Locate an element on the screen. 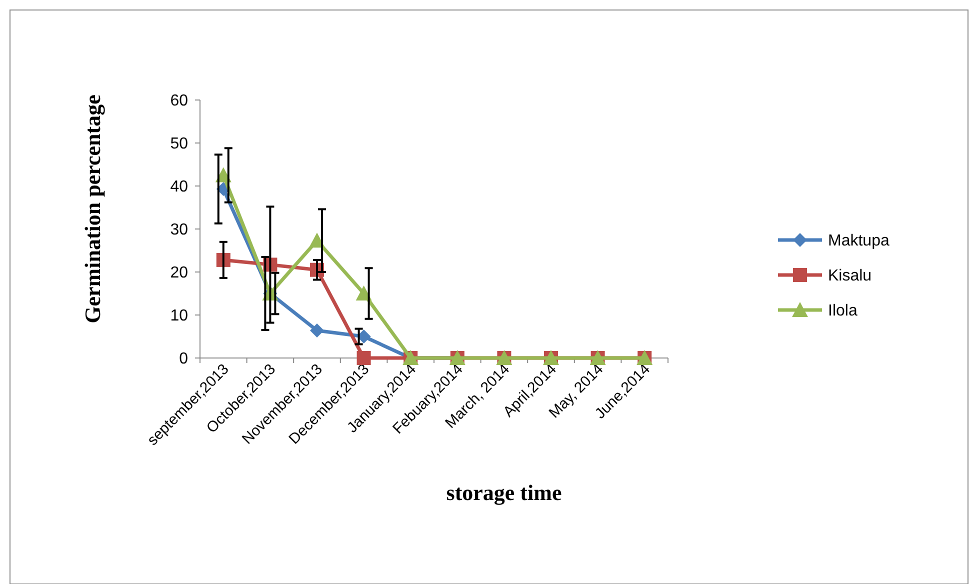  y-tick-label: 0 is located at coordinates (183, 359).